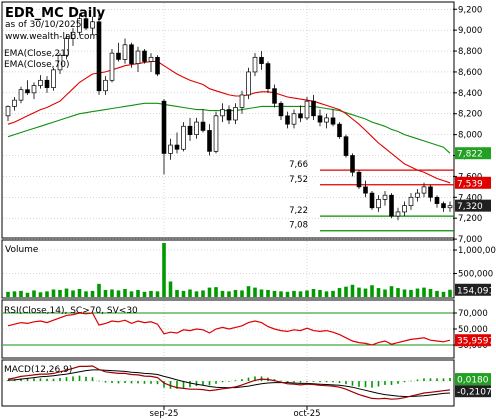  What do you see at coordinates (470, 115) in the screenshot?
I see `price-tick-label: 8,200` at bounding box center [470, 115].